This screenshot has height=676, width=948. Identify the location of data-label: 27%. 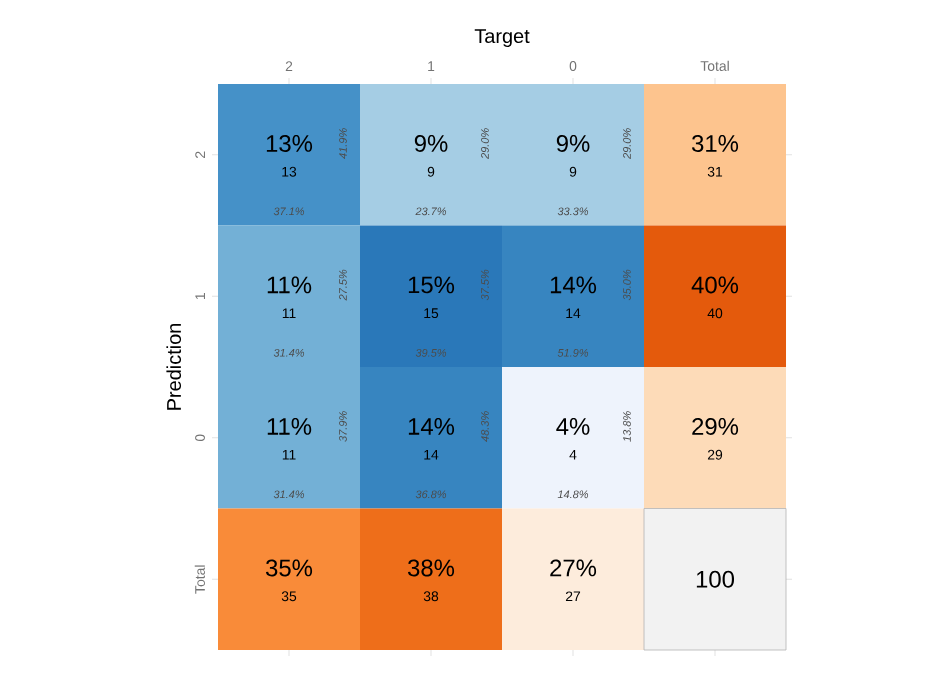
(573, 568).